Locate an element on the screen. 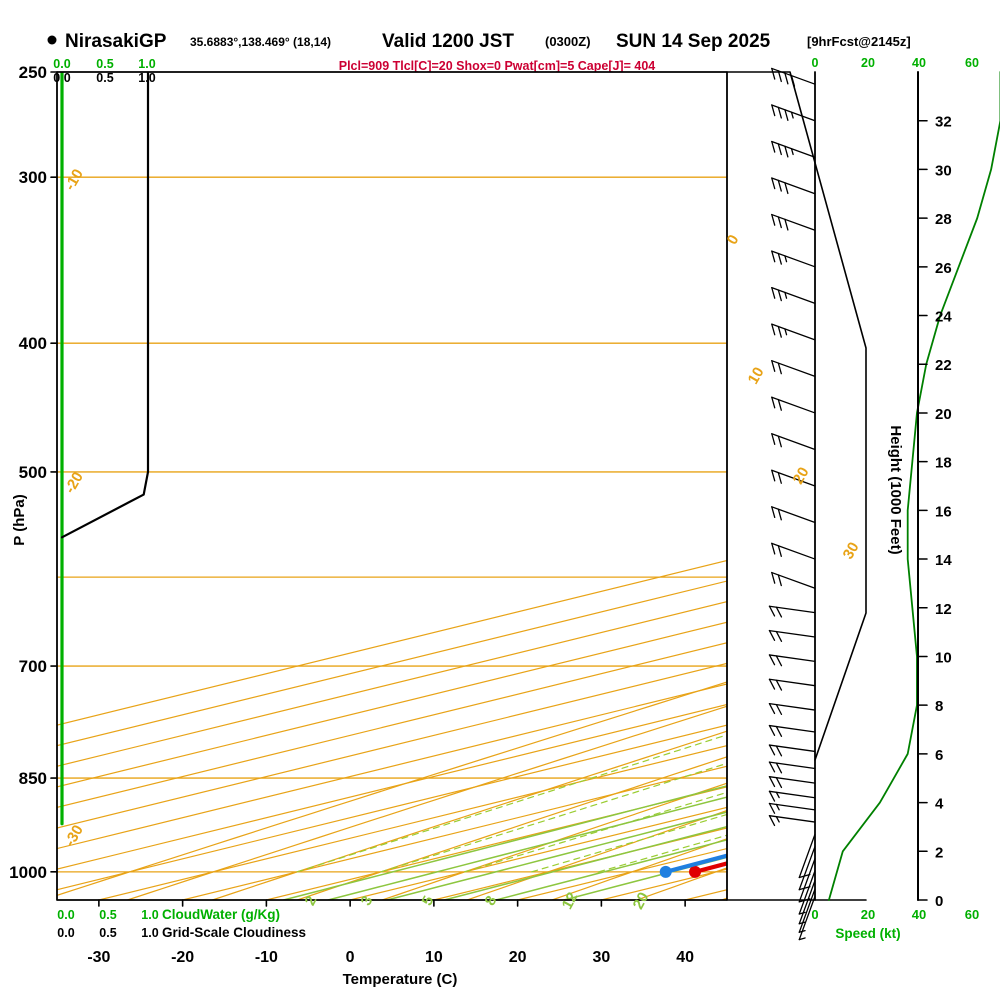  isotherm-line--50 is located at coordinates (392, 786).